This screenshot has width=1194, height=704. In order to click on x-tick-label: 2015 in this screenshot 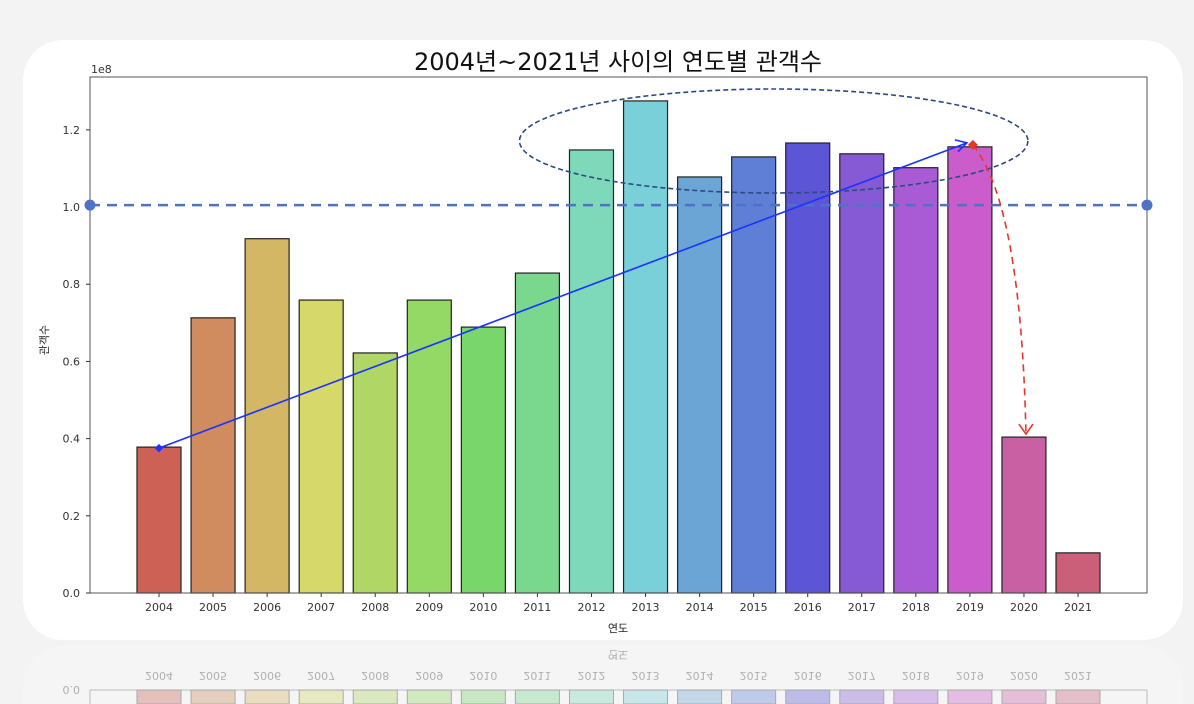, I will do `click(754, 607)`.